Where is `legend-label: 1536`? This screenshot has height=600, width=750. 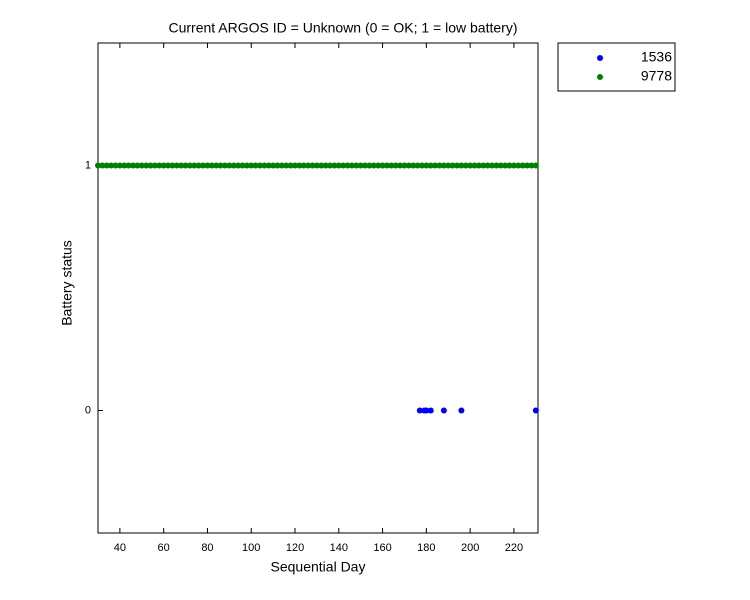 legend-label: 1536 is located at coordinates (656, 57).